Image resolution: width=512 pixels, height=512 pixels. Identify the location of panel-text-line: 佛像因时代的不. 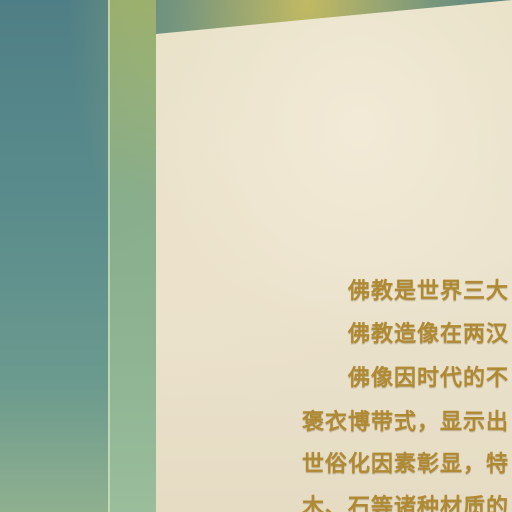
(429, 378).